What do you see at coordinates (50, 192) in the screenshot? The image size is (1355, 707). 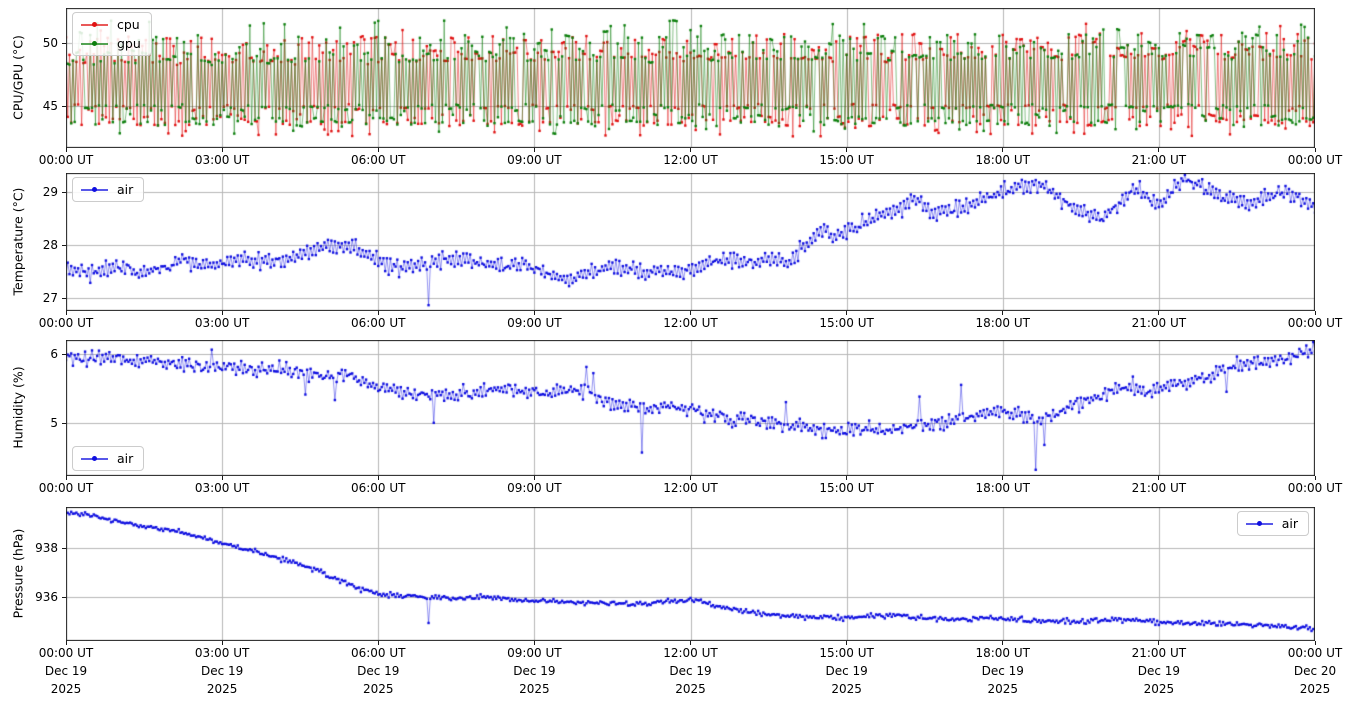 I see `y-tick-label: 29` at bounding box center [50, 192].